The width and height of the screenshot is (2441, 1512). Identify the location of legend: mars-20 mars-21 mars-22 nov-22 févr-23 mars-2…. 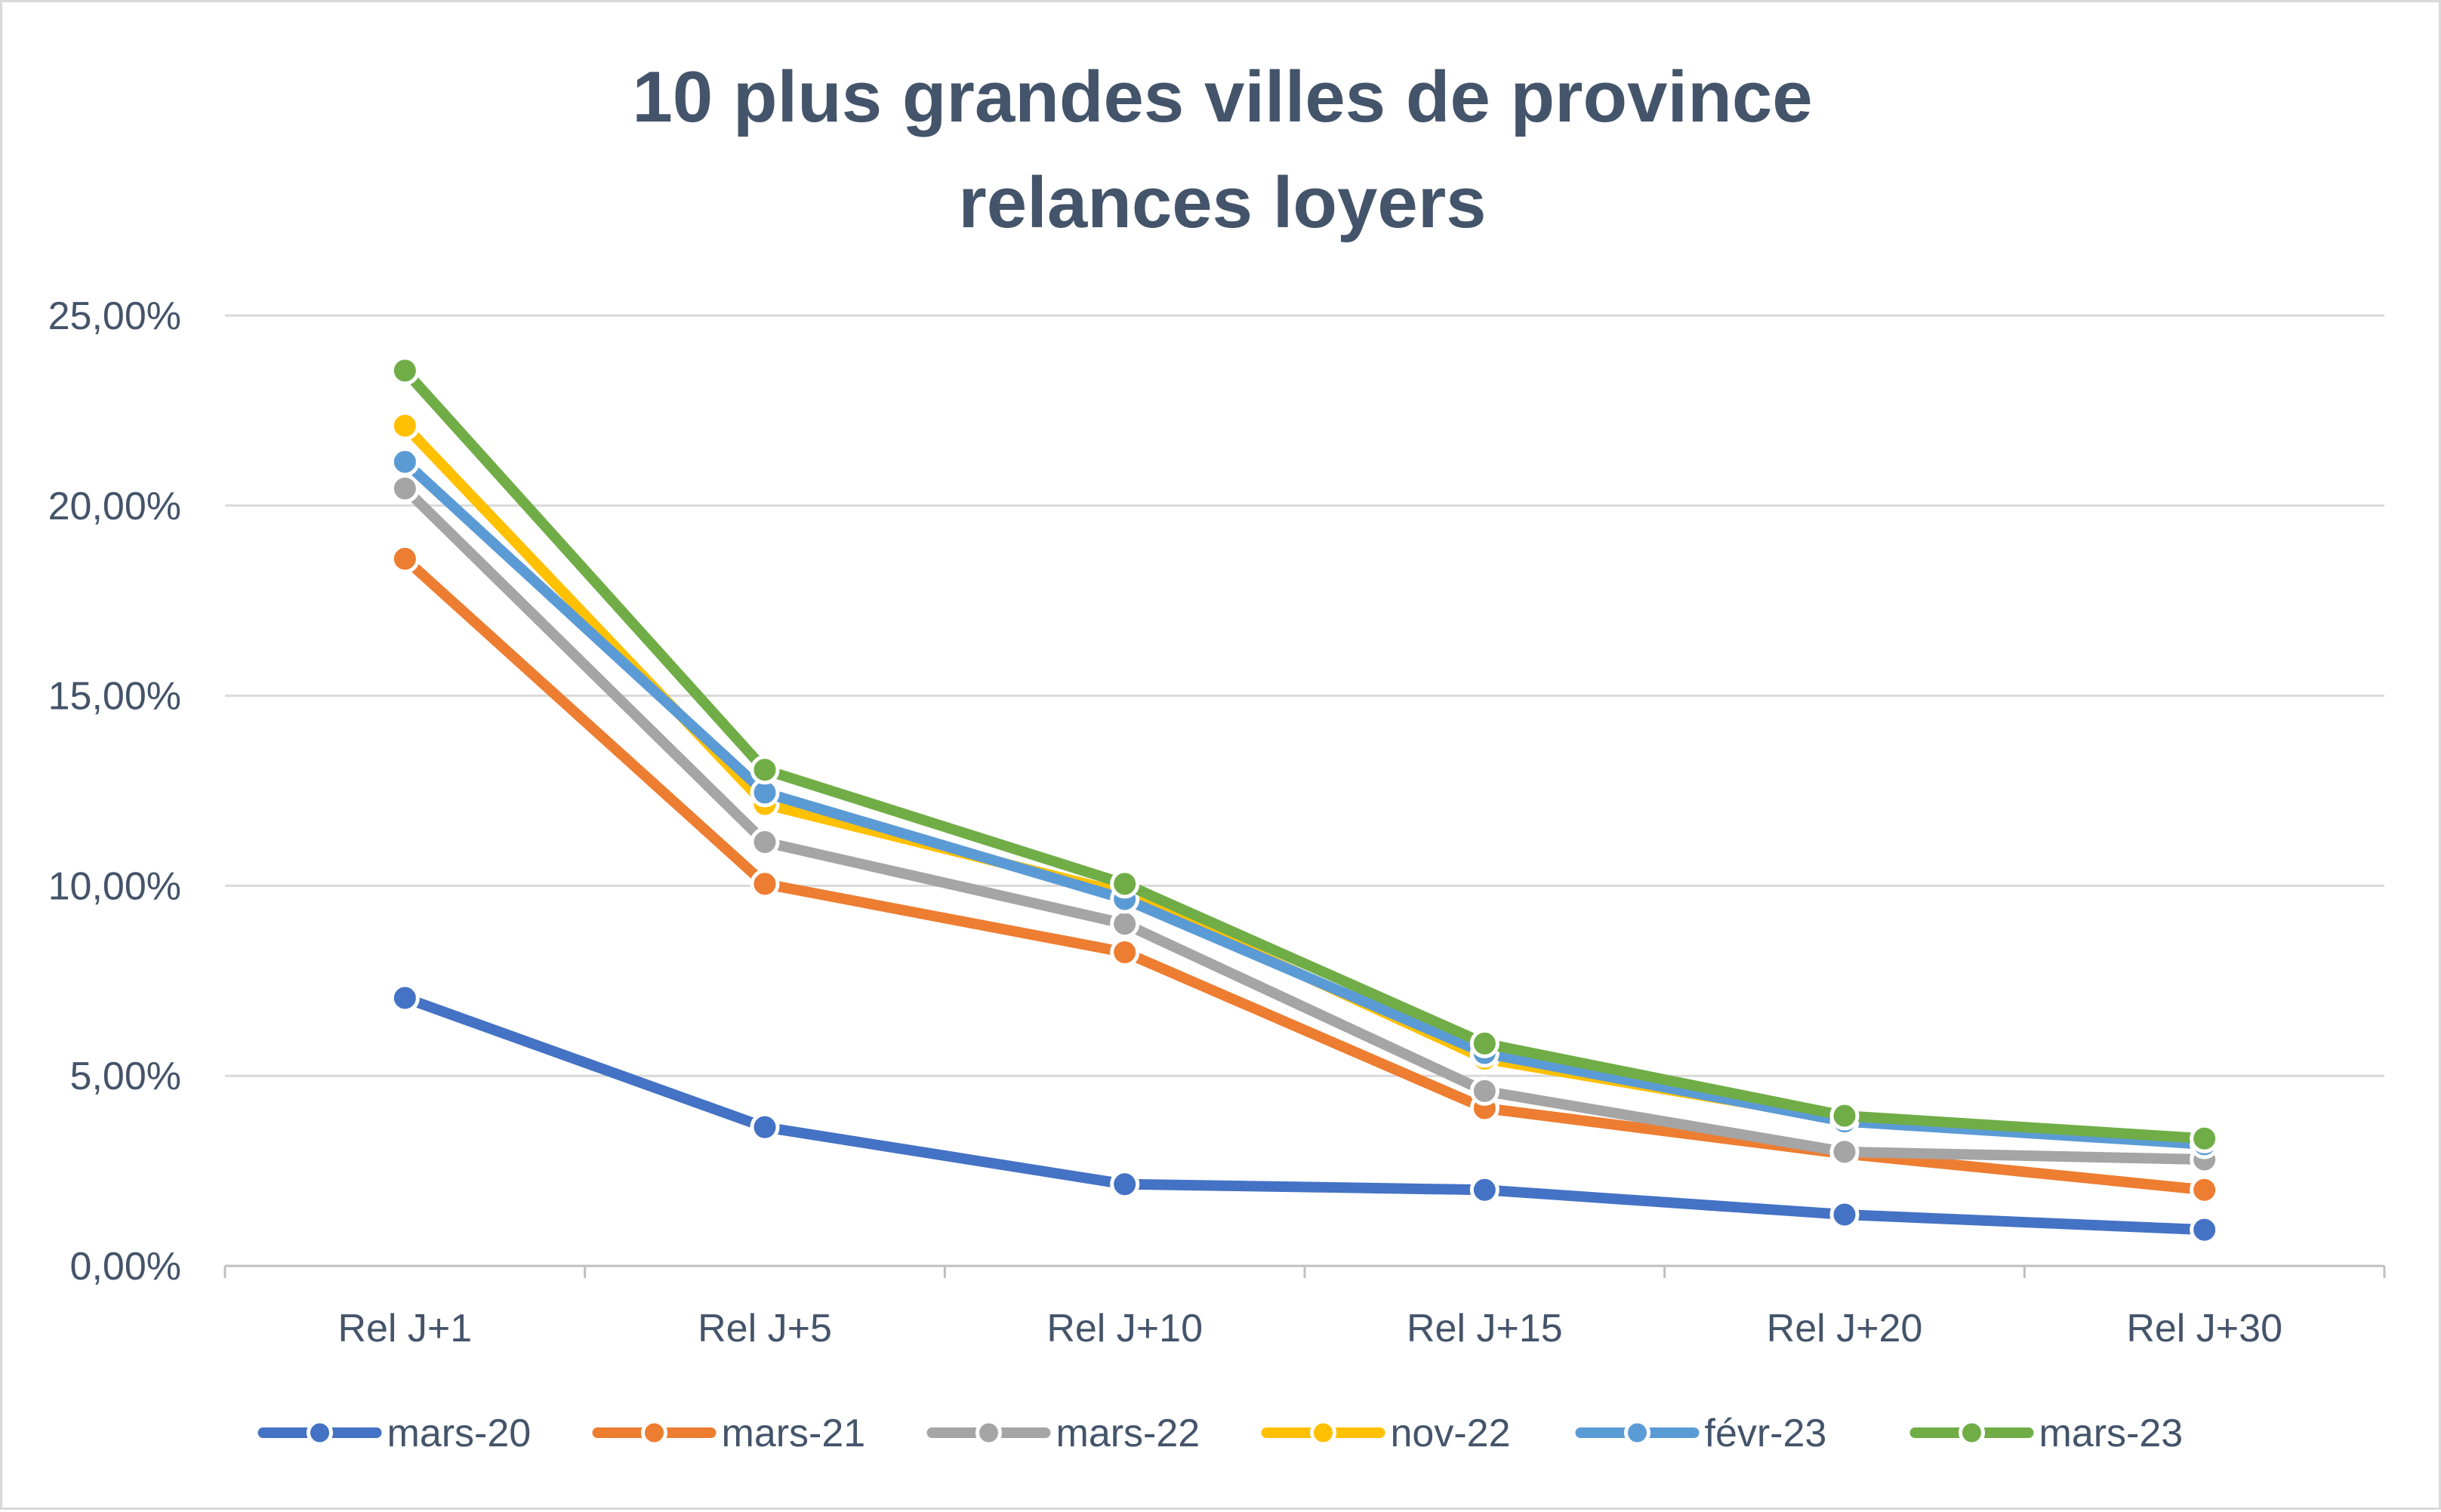
(1220, 1433).